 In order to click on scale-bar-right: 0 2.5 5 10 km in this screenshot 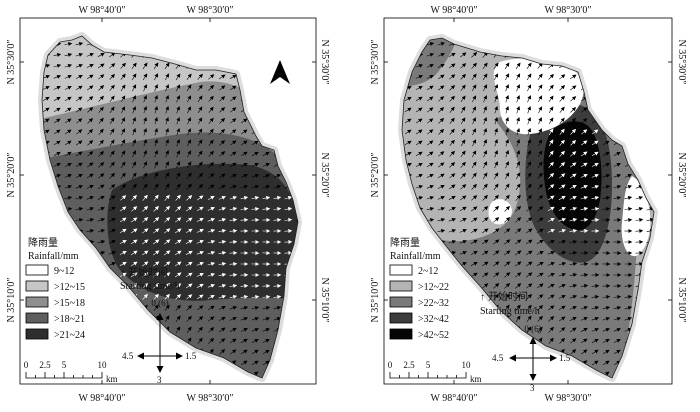, I will do `click(435, 372)`.